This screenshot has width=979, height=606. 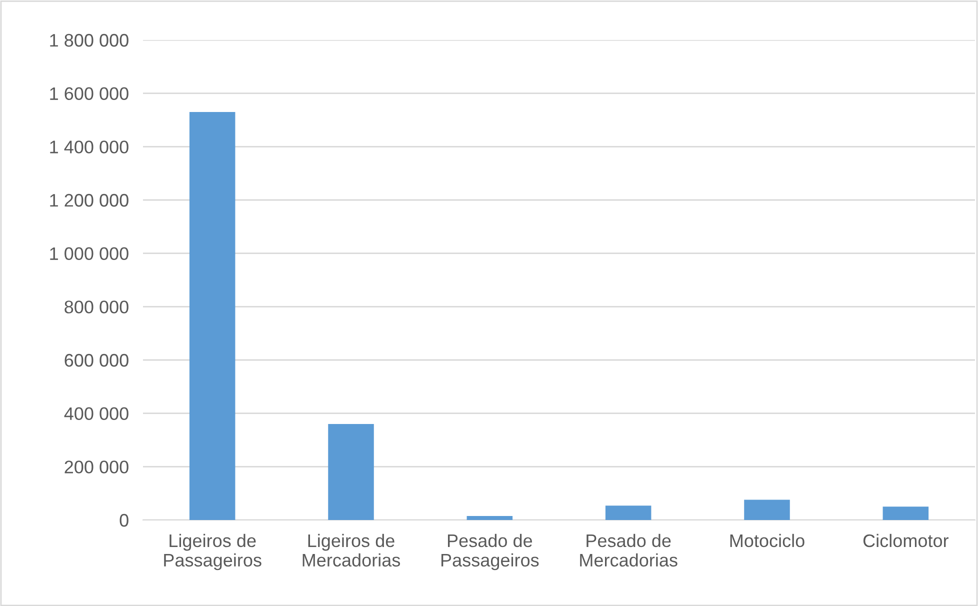 What do you see at coordinates (96, 307) in the screenshot?
I see `y-tick-label: 800 000` at bounding box center [96, 307].